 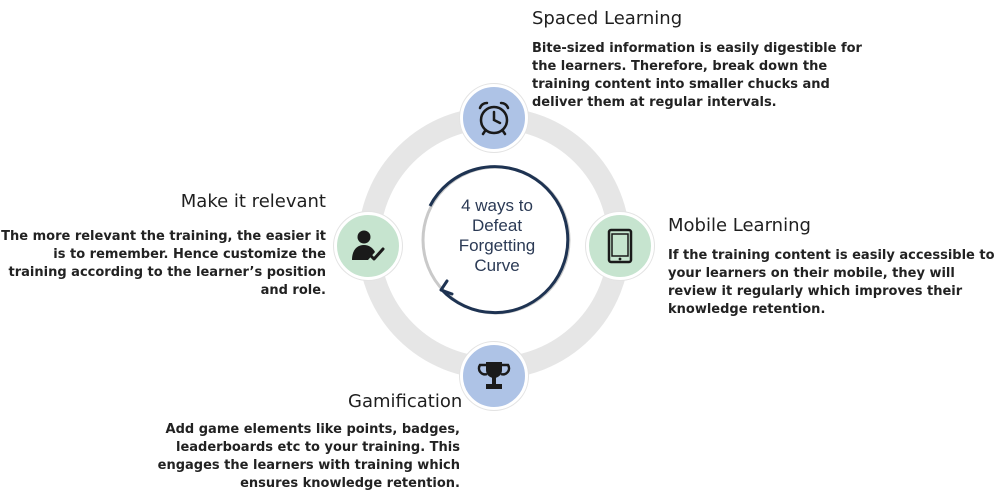 I want to click on spaced-learning-line-2: the learners. Therefore, break down the, so click(x=680, y=66).